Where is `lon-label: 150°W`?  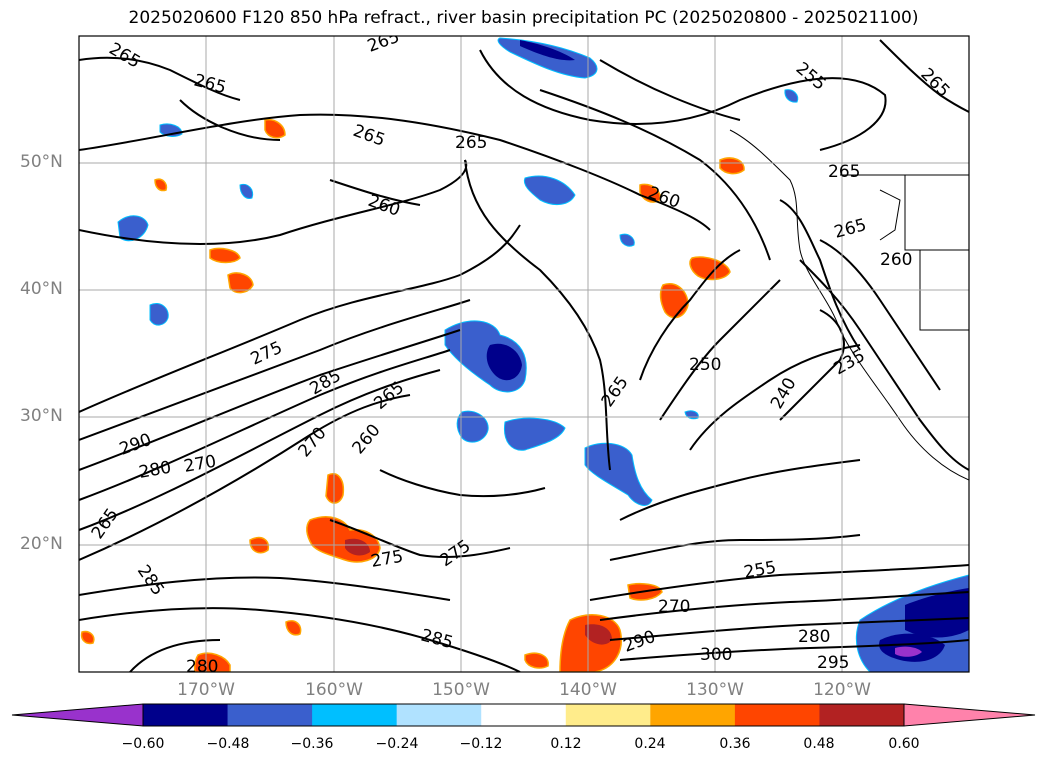 lon-label: 150°W is located at coordinates (461, 690).